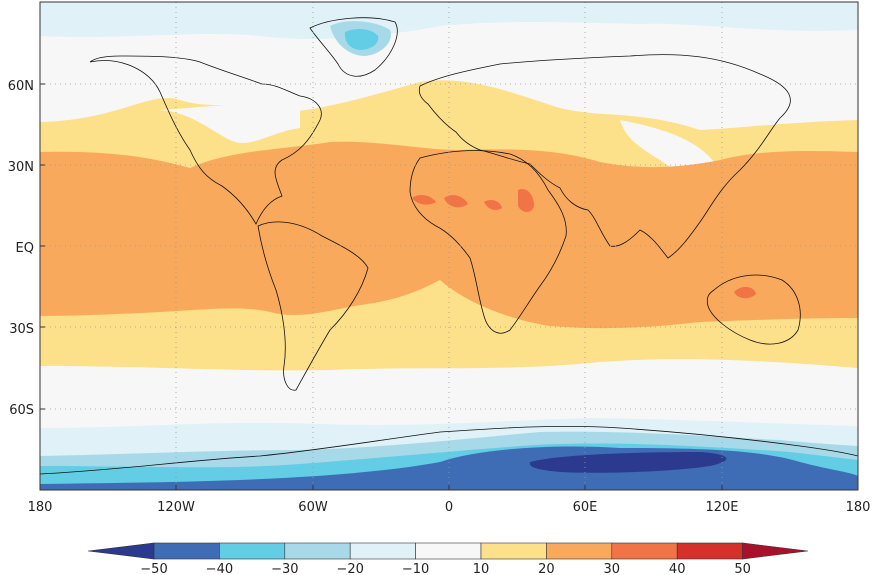 This screenshot has height=575, width=873. I want to click on lat-label-eq: EQ, so click(25, 248).